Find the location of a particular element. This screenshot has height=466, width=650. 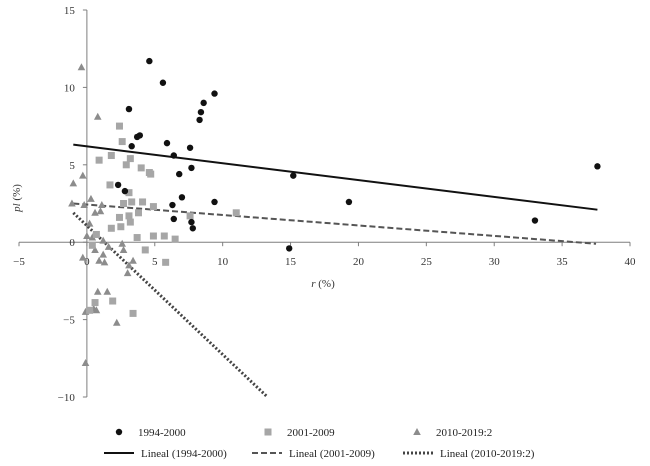

y-tick-label: 0 is located at coordinates (72, 243).